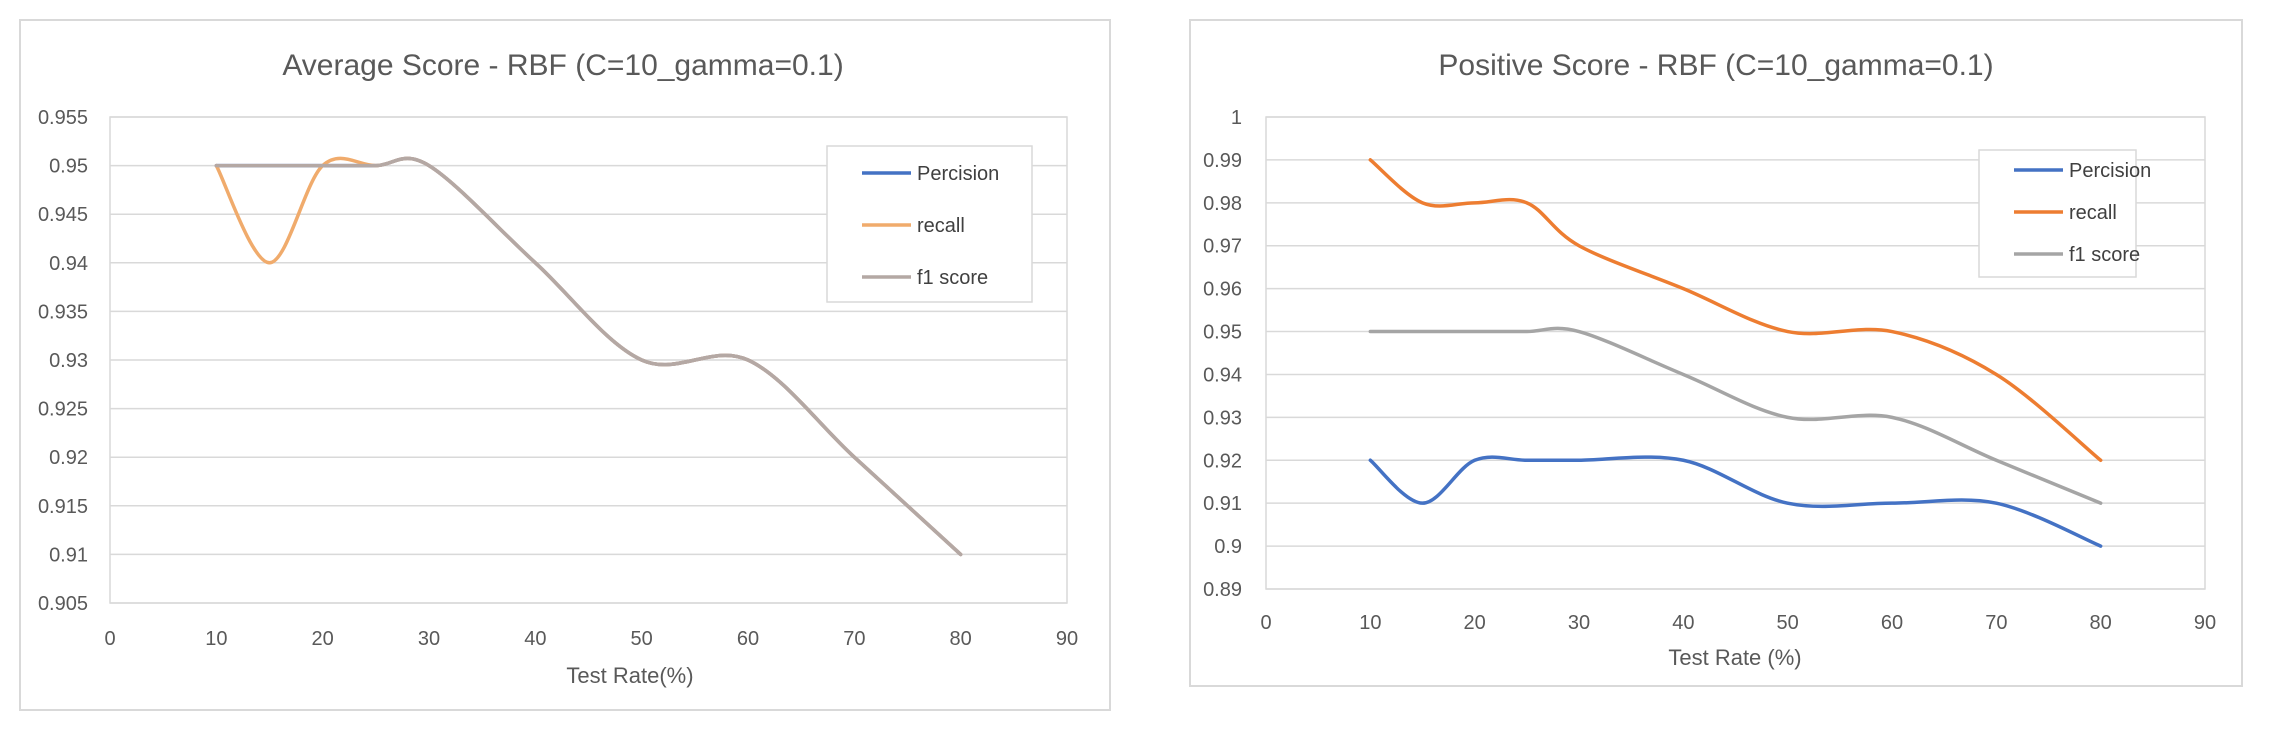 The height and width of the screenshot is (735, 2270). Describe the element at coordinates (63, 410) in the screenshot. I see `y-tick-label: 0.925` at that location.